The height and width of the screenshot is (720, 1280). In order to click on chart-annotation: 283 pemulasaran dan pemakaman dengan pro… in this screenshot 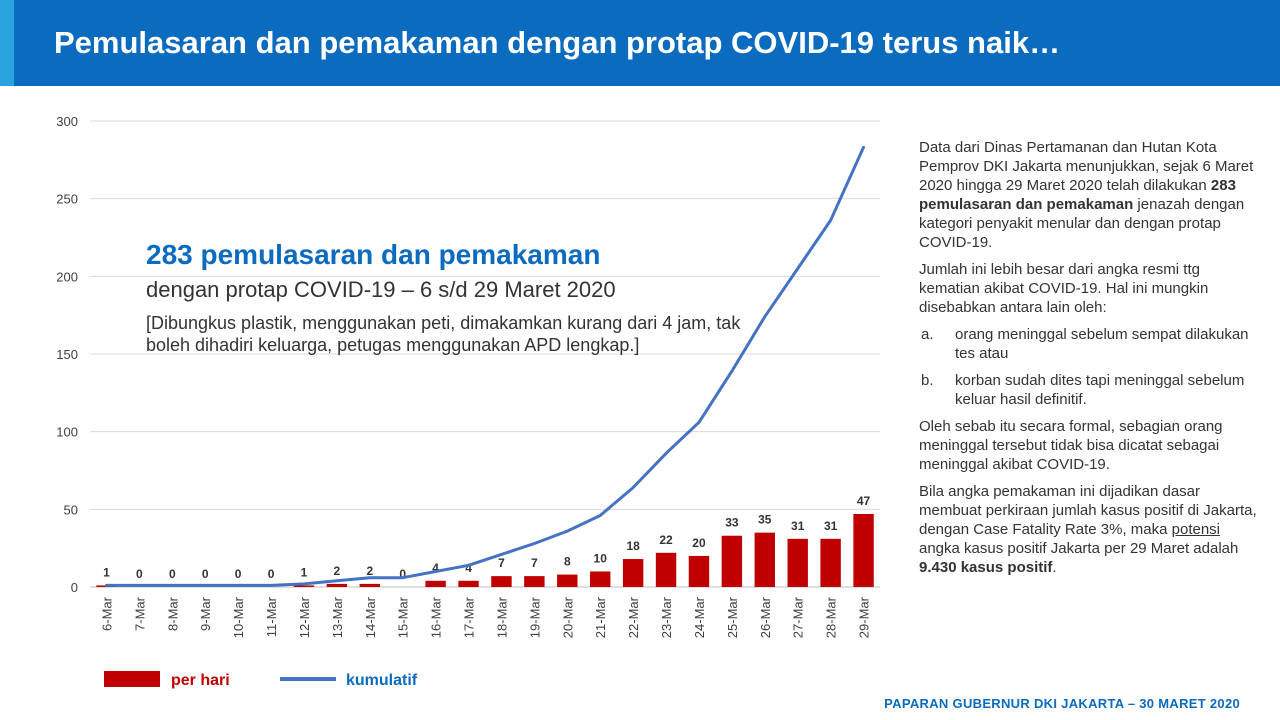, I will do `click(446, 297)`.